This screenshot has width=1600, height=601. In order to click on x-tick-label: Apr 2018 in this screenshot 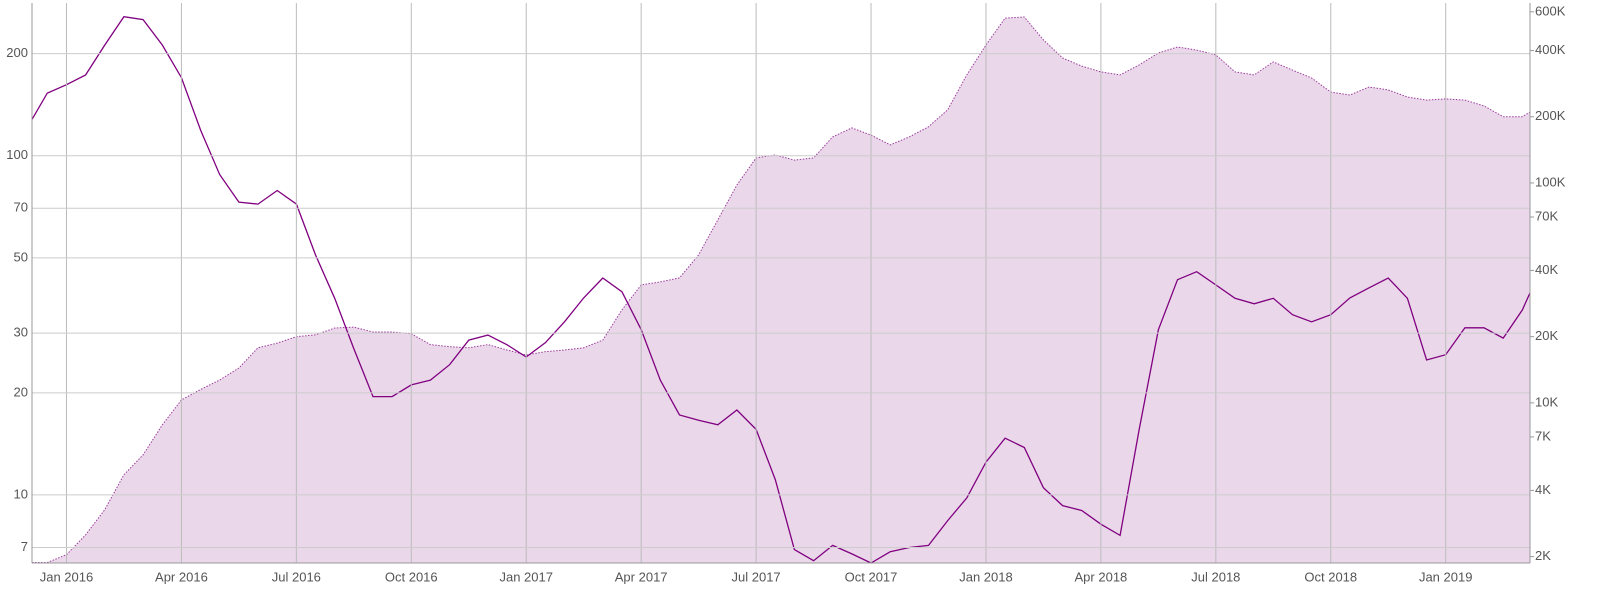, I will do `click(1101, 576)`.